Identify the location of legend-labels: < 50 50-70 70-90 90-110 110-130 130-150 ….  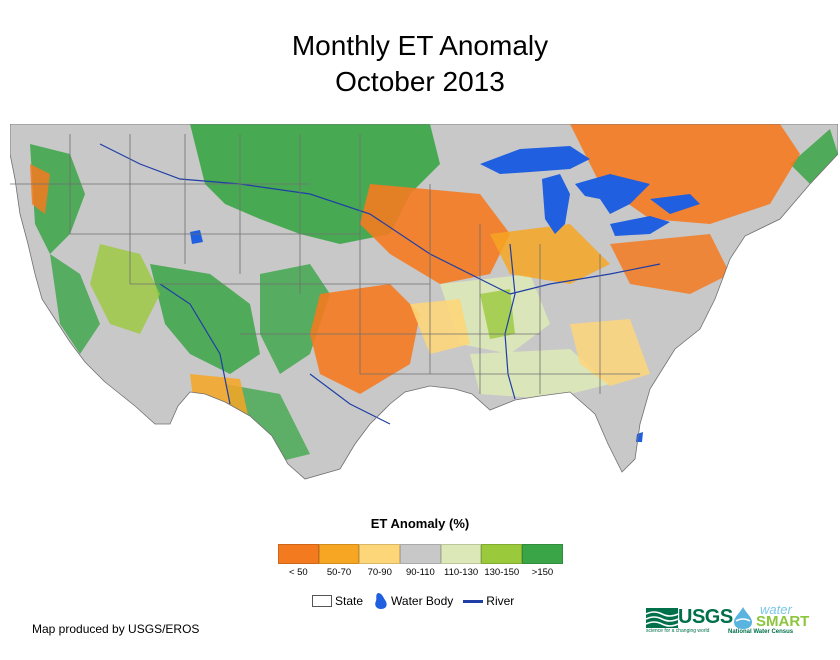
(420, 572).